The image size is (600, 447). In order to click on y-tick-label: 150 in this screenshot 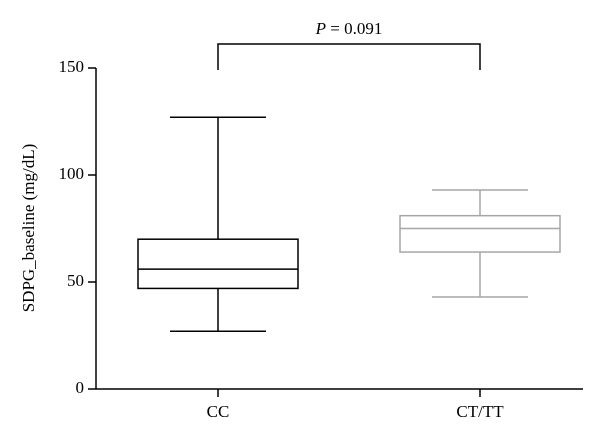, I will do `click(72, 66)`.